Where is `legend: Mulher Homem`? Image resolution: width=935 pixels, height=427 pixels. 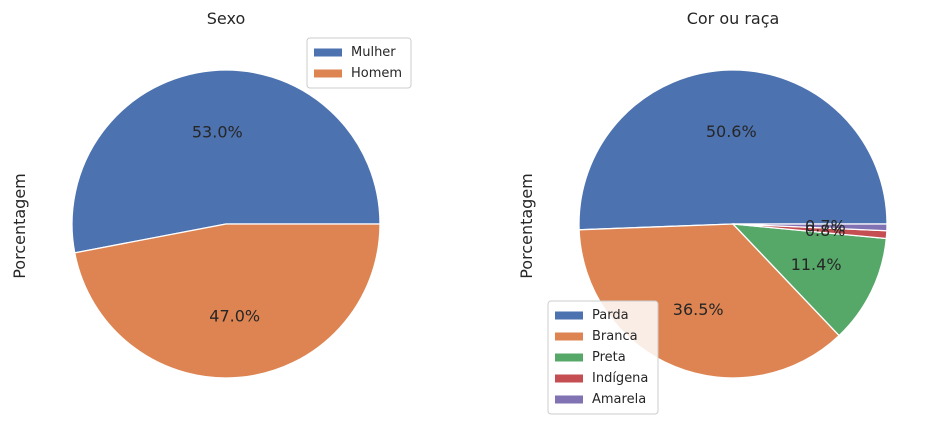 legend: Mulher Homem is located at coordinates (359, 63).